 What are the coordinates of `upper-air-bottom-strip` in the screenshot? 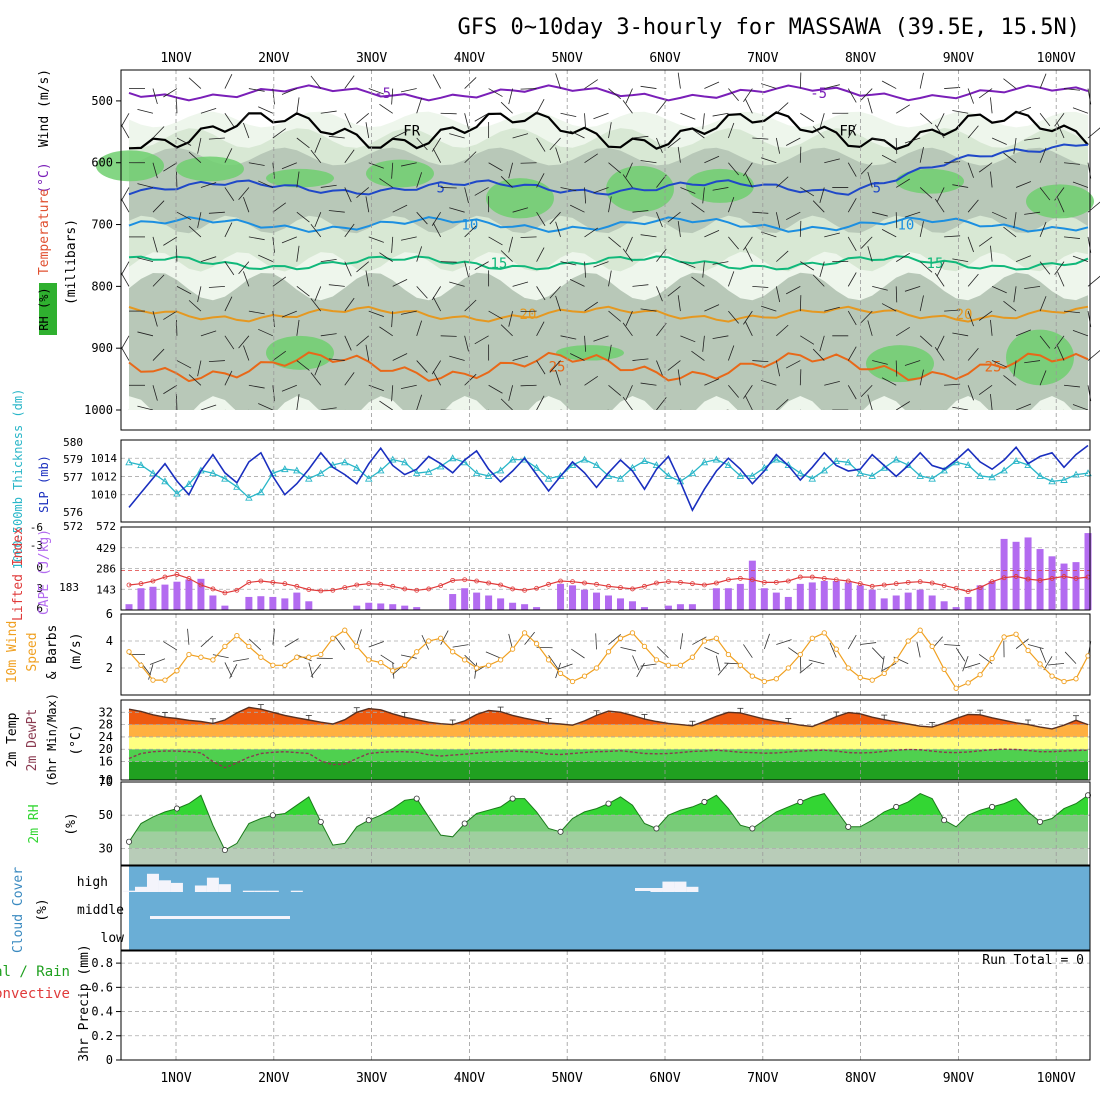 It's located at (605, 420).